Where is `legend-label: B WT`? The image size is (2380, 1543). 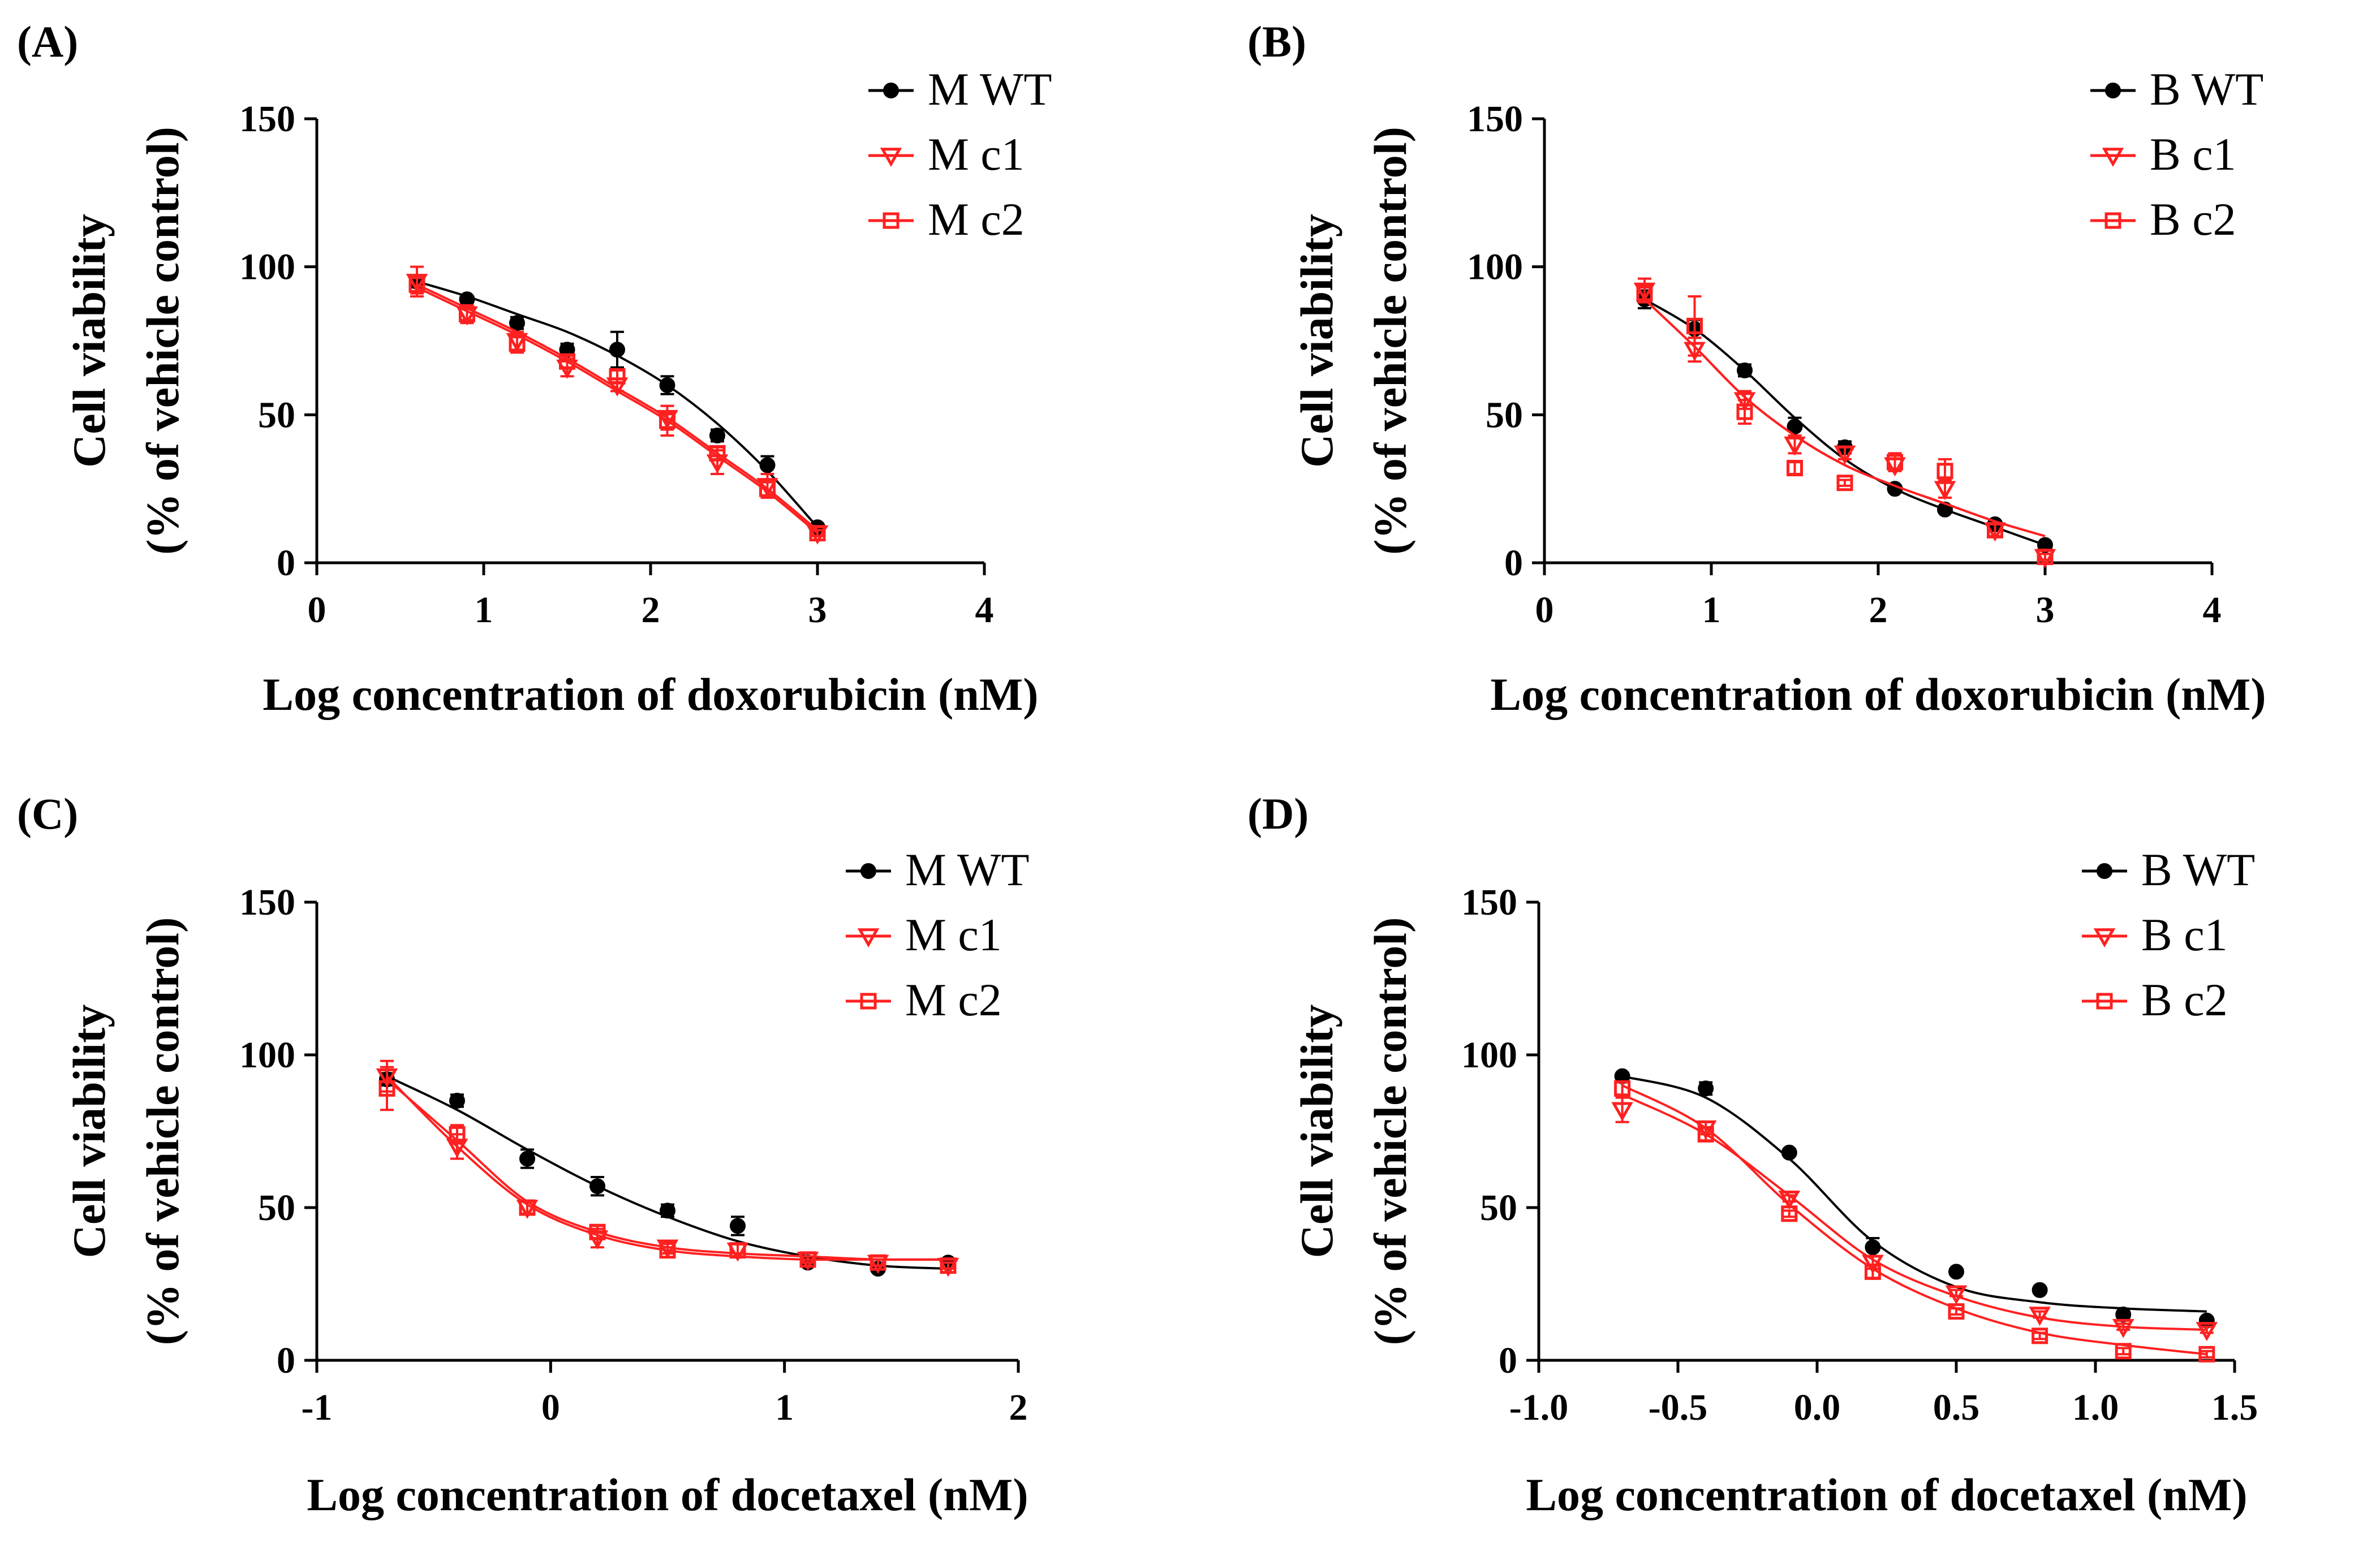
legend-label: B WT is located at coordinates (2206, 89).